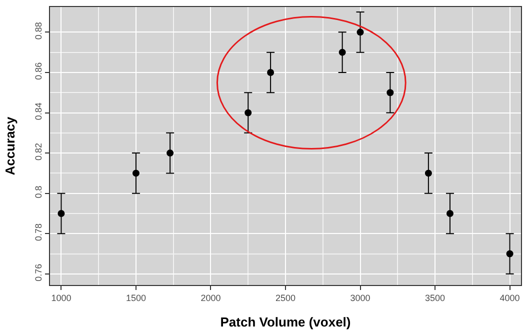  What do you see at coordinates (510, 297) in the screenshot?
I see `x-tick-label: 4000` at bounding box center [510, 297].